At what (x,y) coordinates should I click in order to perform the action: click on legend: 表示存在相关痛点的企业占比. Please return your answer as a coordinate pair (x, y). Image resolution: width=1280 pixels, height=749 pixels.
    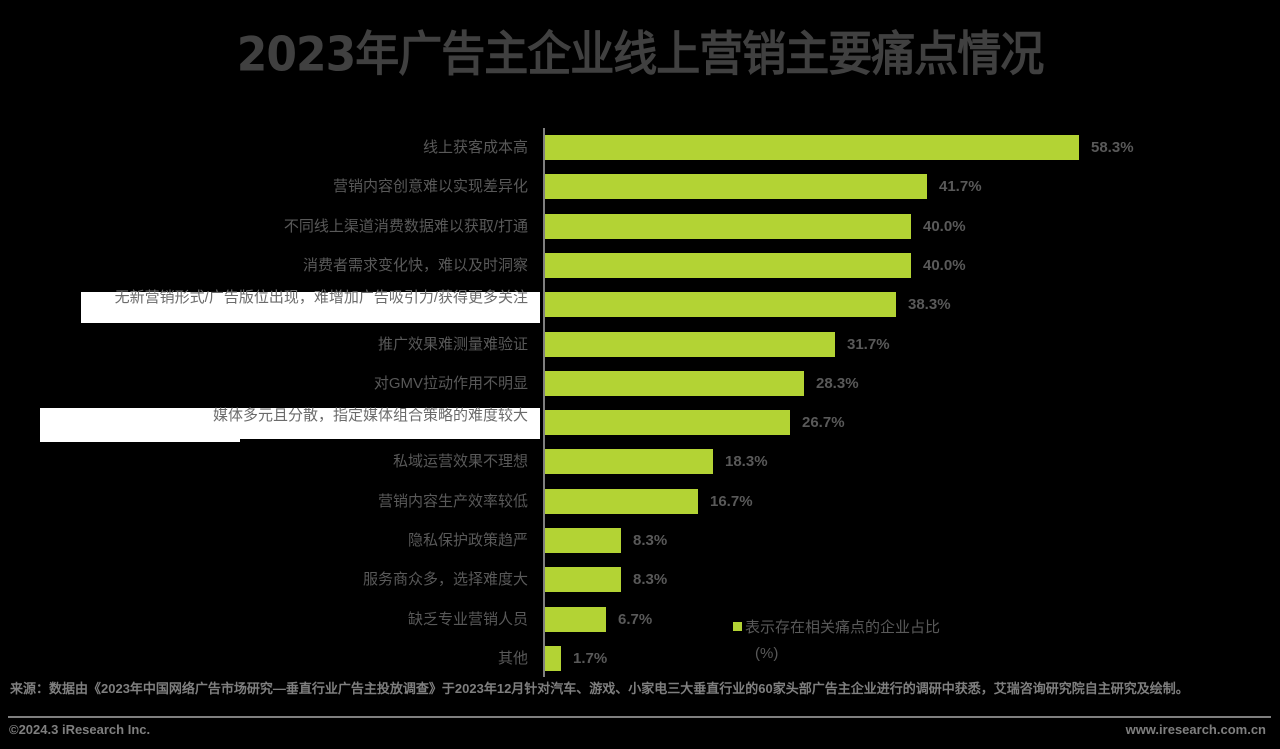
    Looking at the image, I should click on (836, 626).